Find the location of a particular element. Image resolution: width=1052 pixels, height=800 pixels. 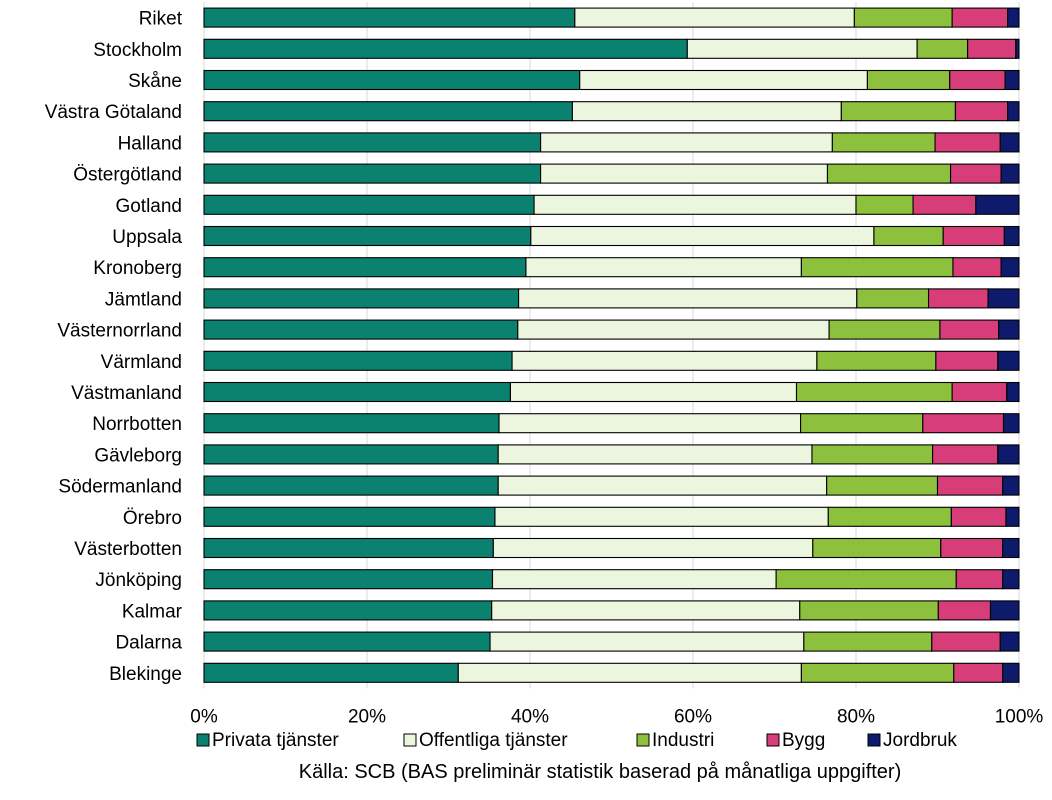

legend-label: Privata tjänster is located at coordinates (275, 740).